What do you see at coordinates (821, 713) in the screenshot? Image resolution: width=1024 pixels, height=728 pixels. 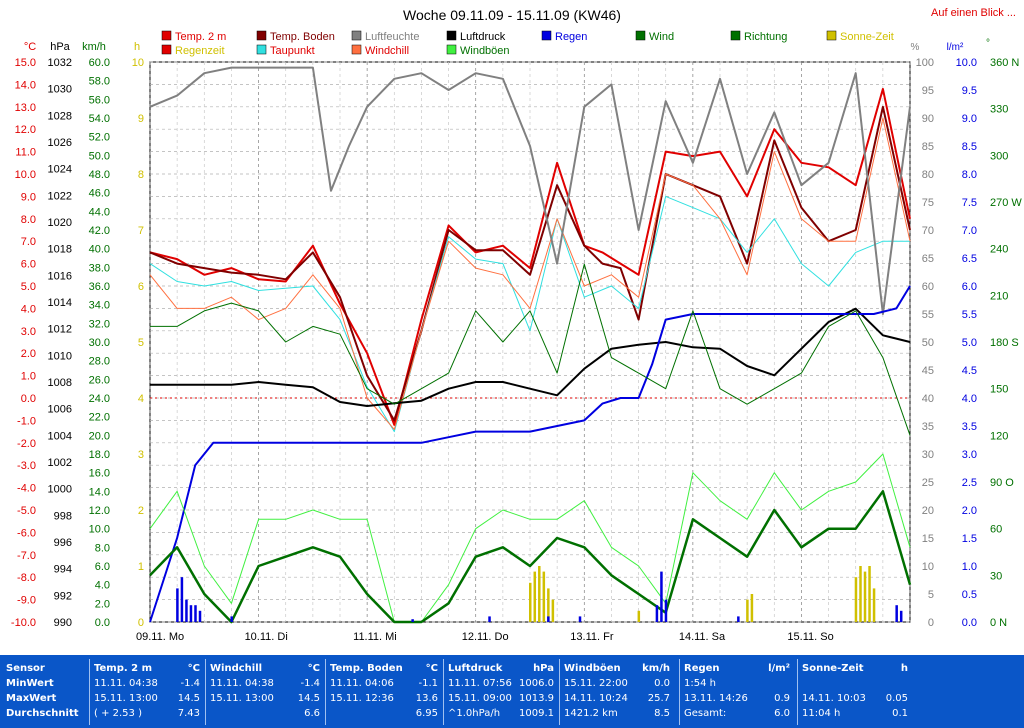 I see `stats-time: 11:04 h` at bounding box center [821, 713].